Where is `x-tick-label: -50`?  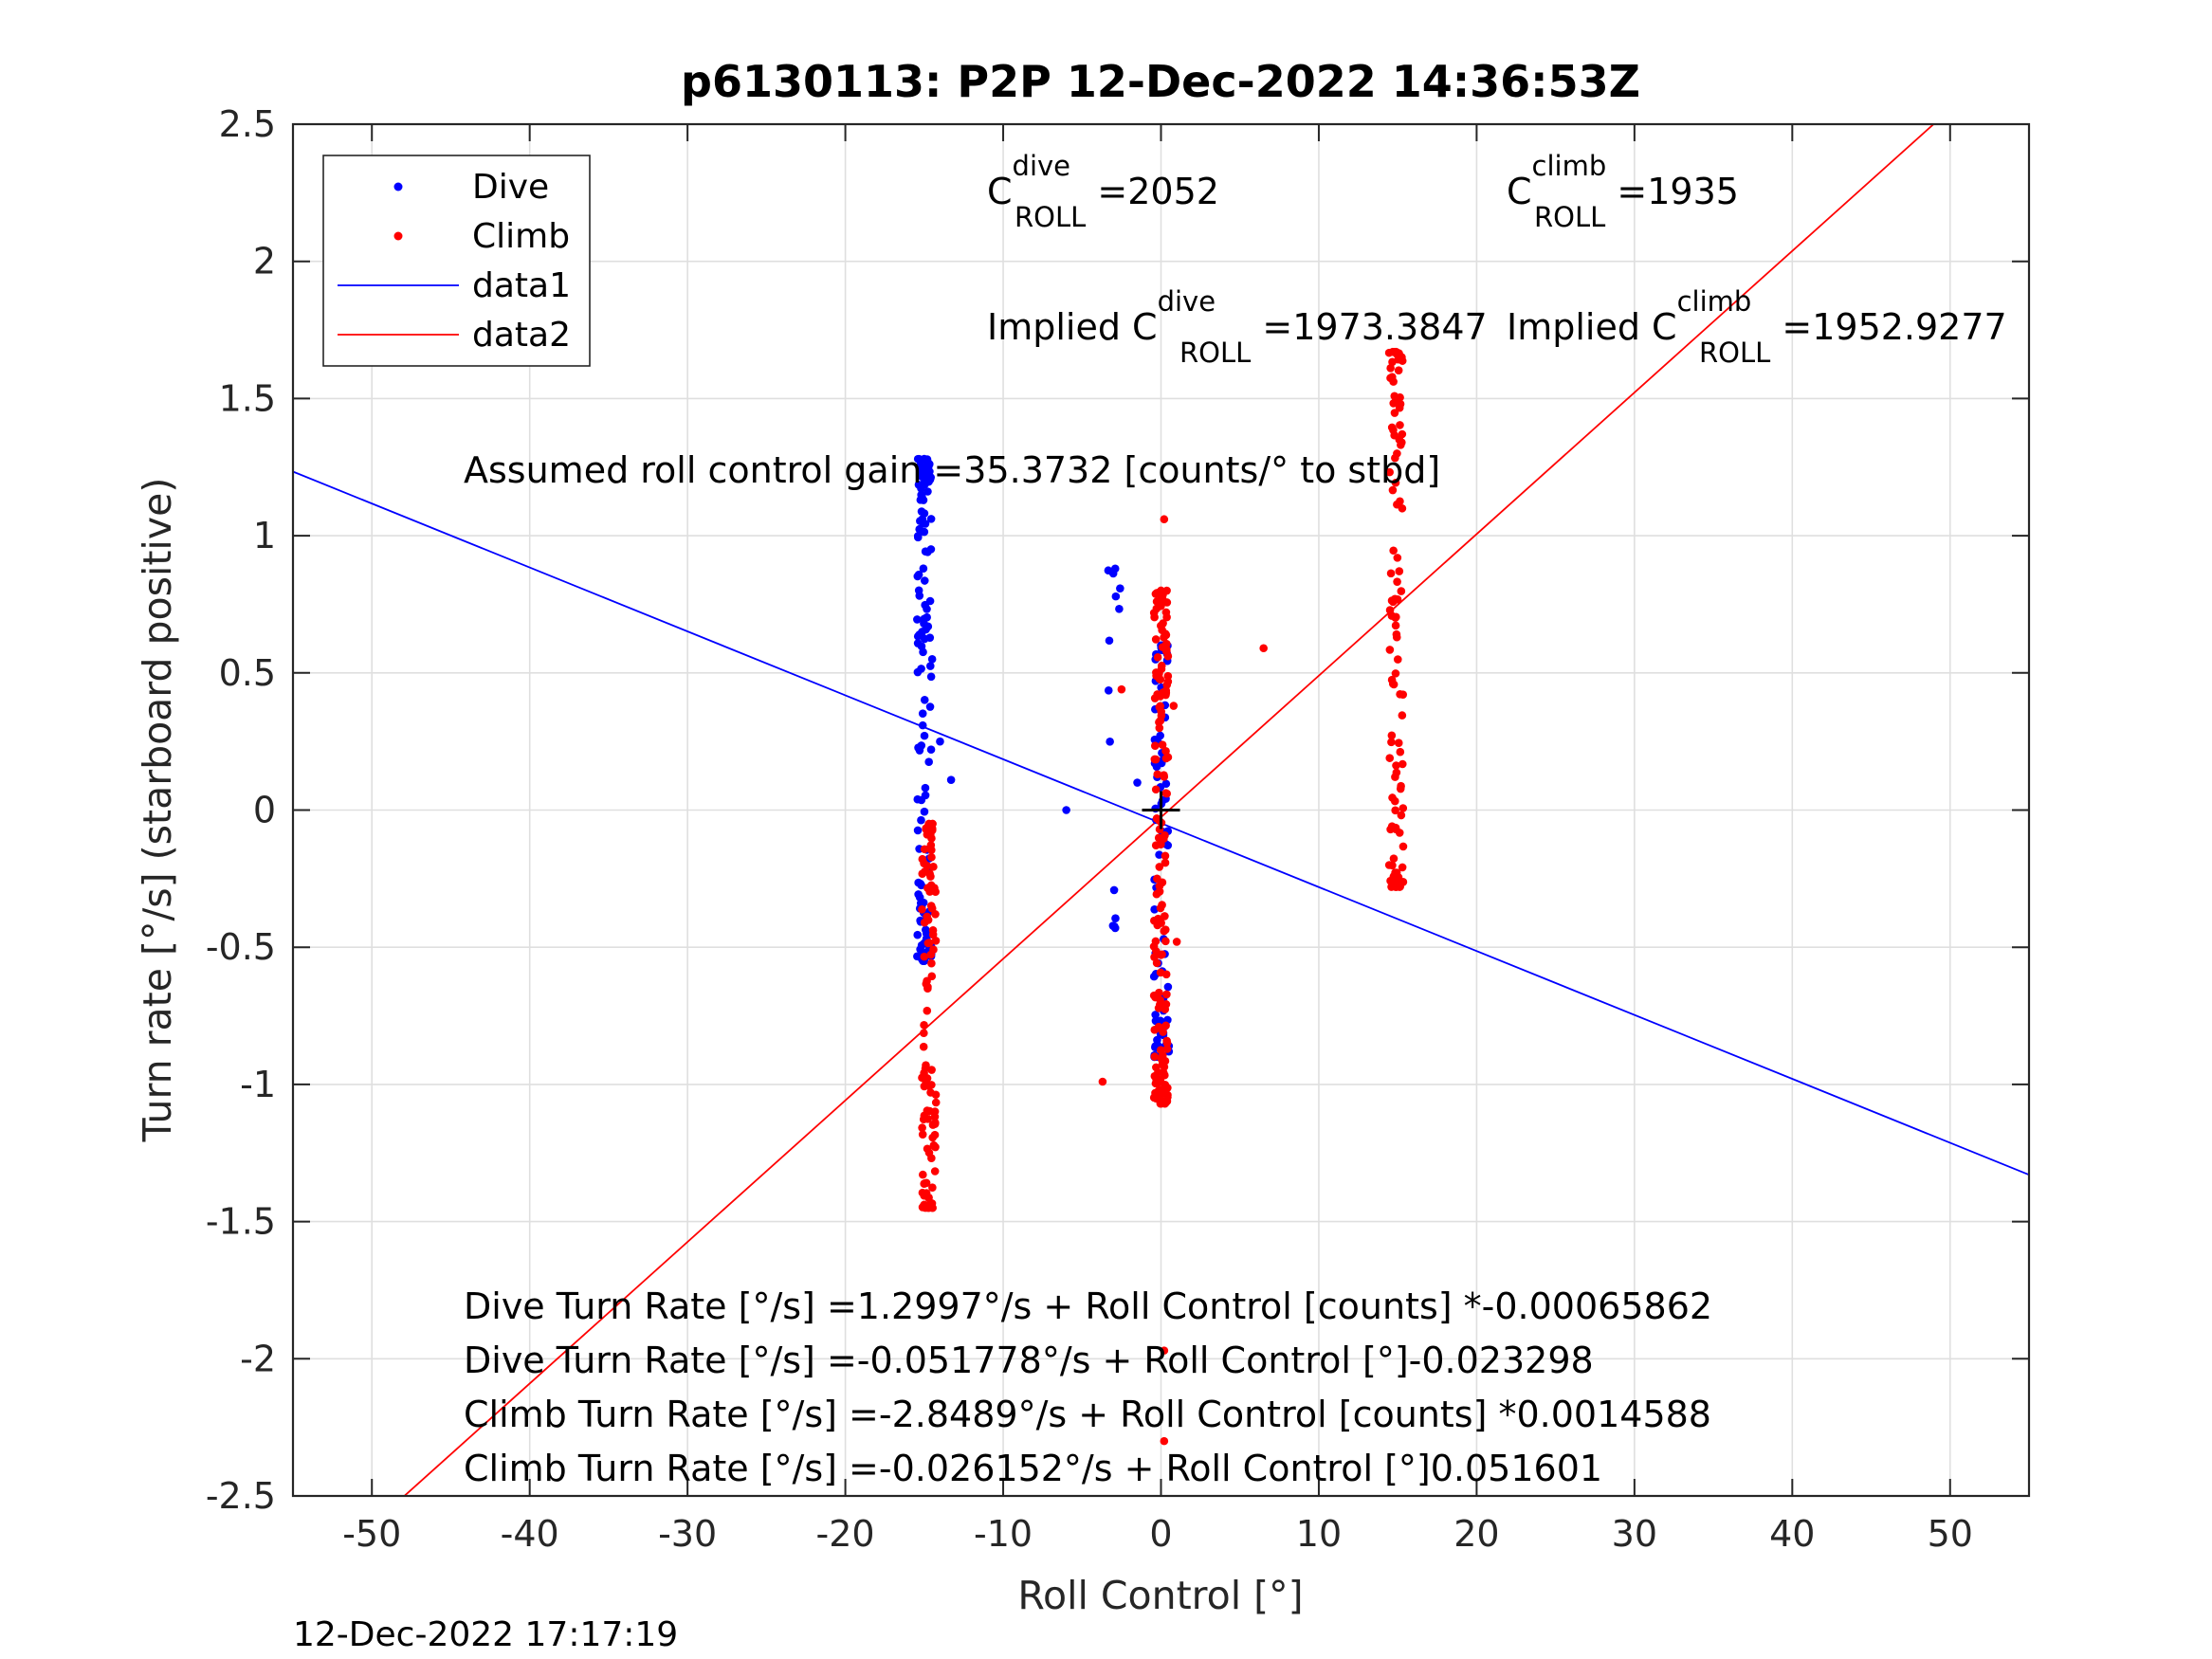 x-tick-label: -50 is located at coordinates (371, 1534).